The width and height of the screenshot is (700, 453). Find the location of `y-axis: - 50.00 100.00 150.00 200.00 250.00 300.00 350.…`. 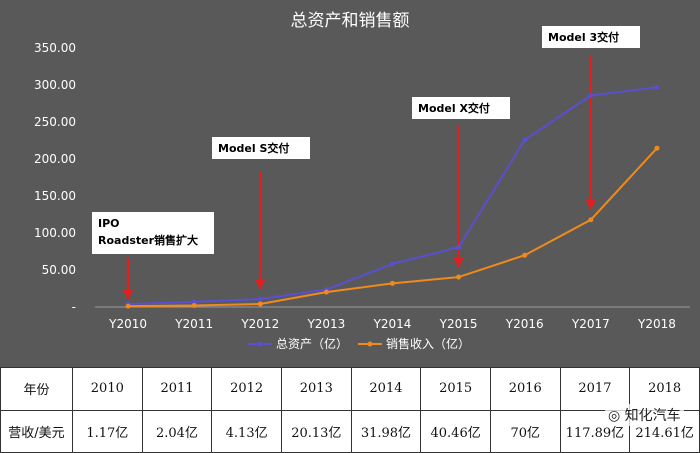

y-axis: - 50.00 100.00 150.00 200.00 250.00 300.00 350.… is located at coordinates (55, 177).